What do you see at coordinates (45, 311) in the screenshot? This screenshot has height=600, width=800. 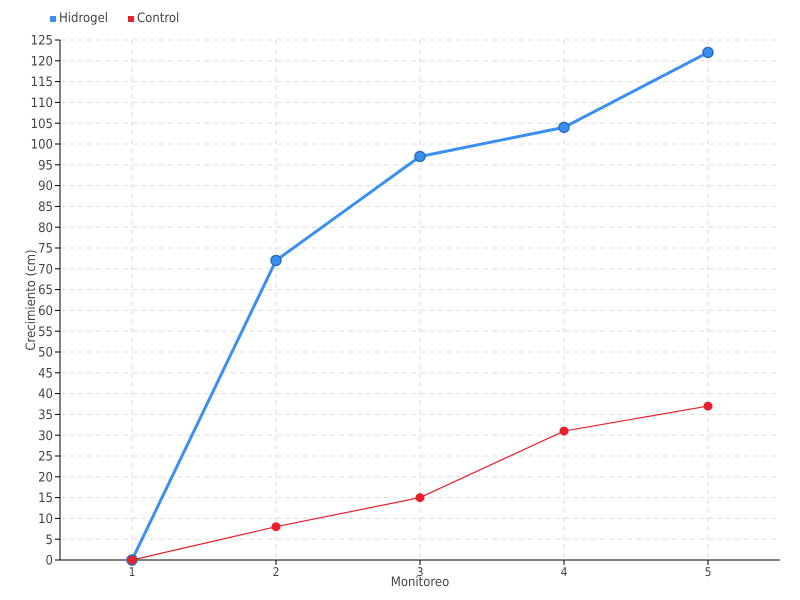 I see `y-tick-label: 60` at bounding box center [45, 311].